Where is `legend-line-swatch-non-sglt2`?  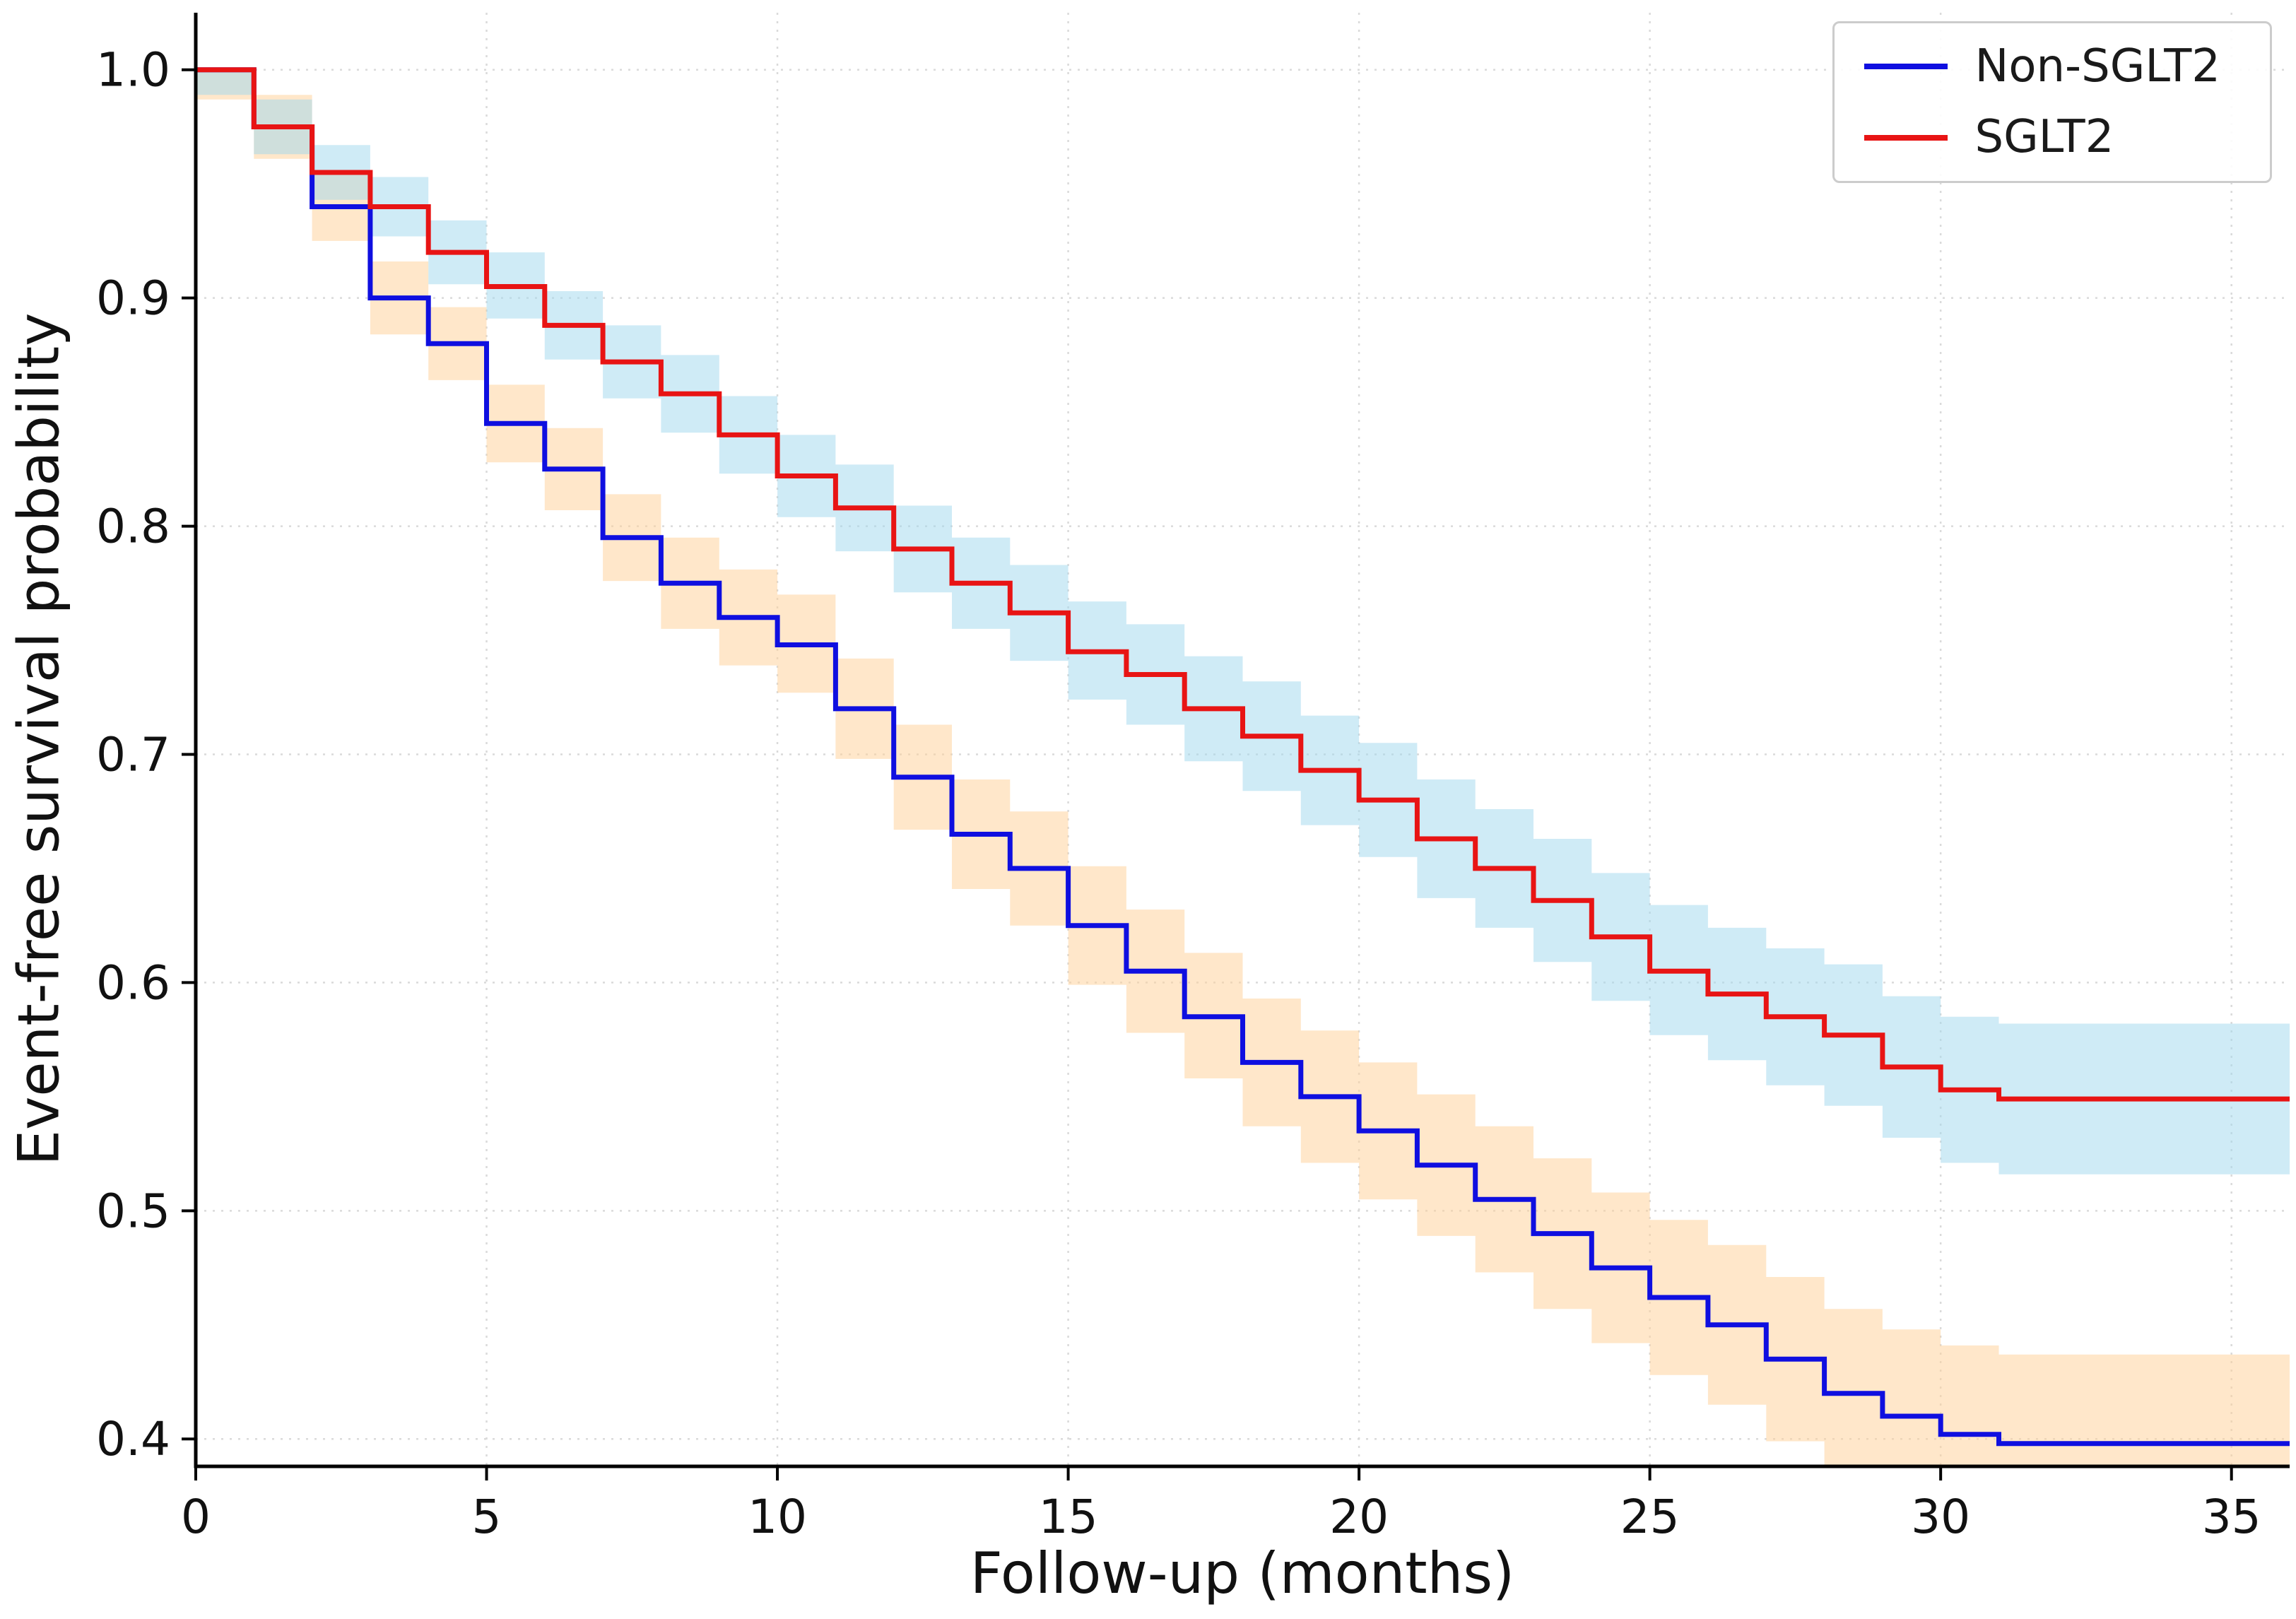
legend-line-swatch-non-sglt2 is located at coordinates (1906, 67).